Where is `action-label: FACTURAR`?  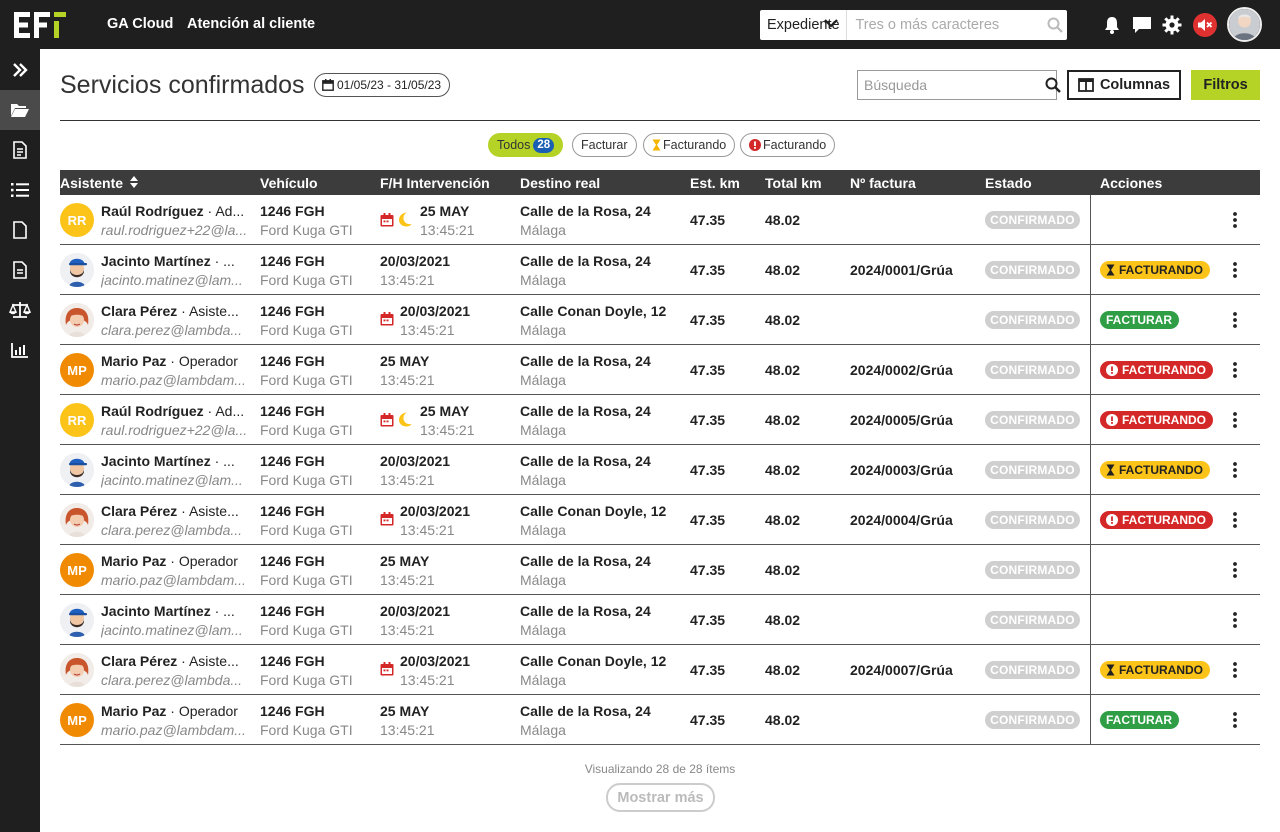
action-label: FACTURAR is located at coordinates (1139, 720).